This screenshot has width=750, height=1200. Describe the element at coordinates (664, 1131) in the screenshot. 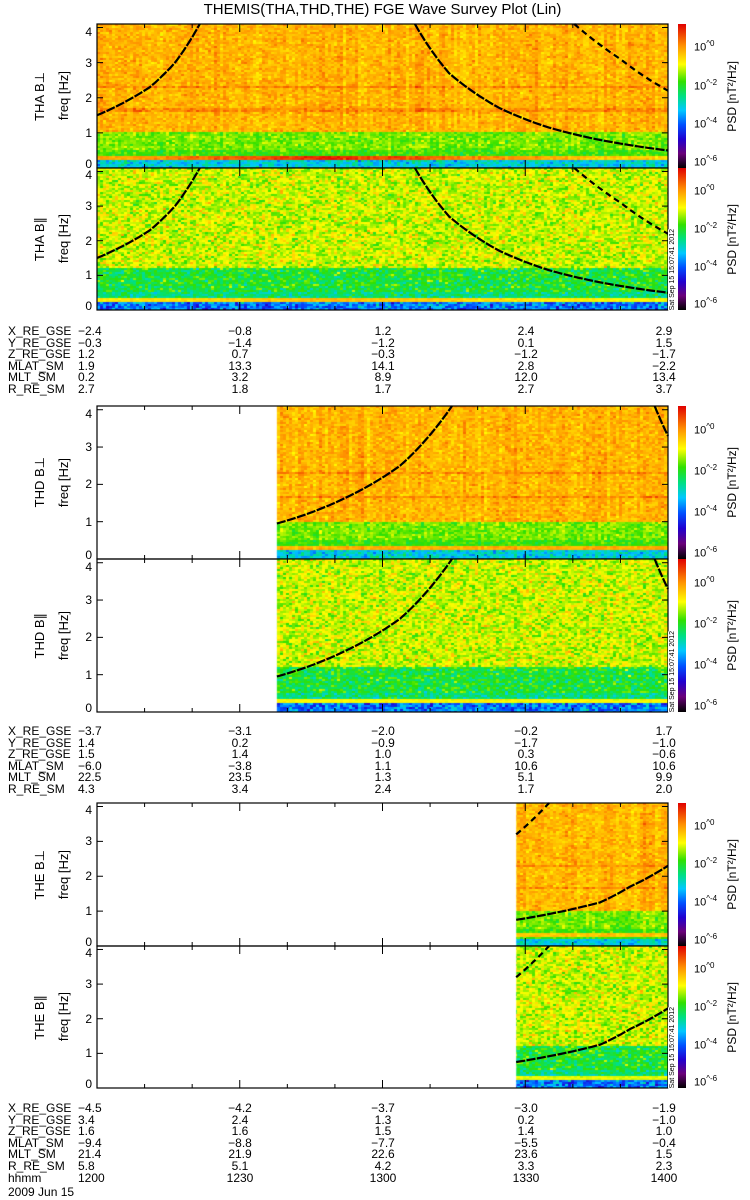

I see `row-value: 1.0` at that location.